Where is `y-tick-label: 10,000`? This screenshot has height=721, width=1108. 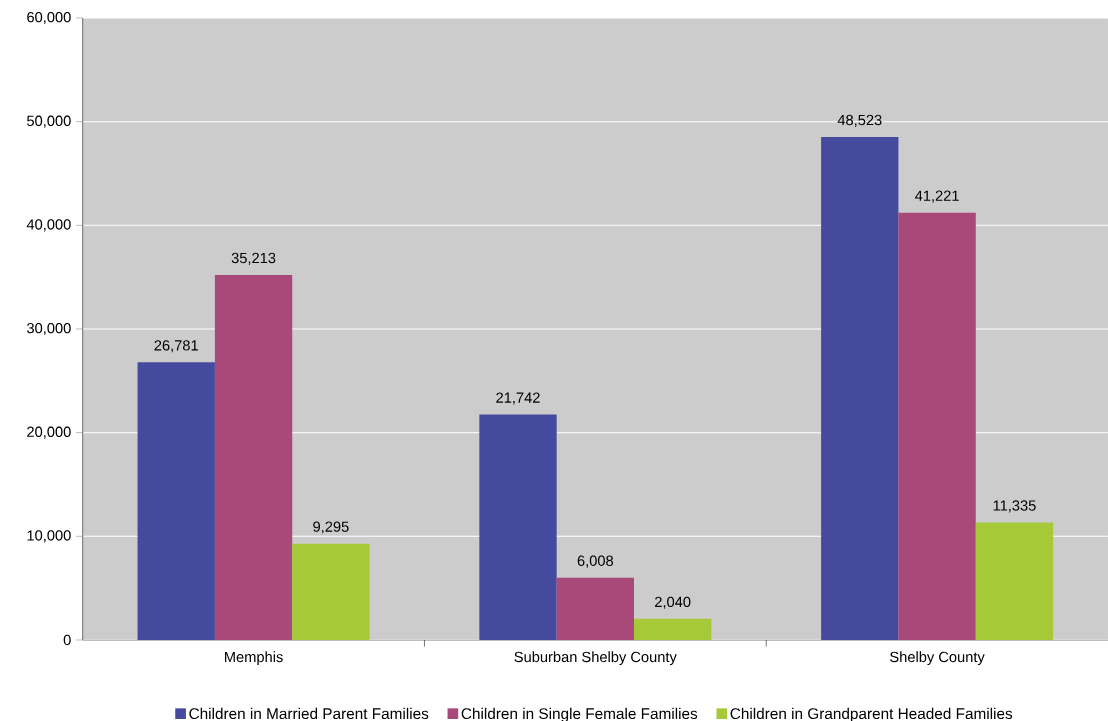
y-tick-label: 10,000 is located at coordinates (49, 536).